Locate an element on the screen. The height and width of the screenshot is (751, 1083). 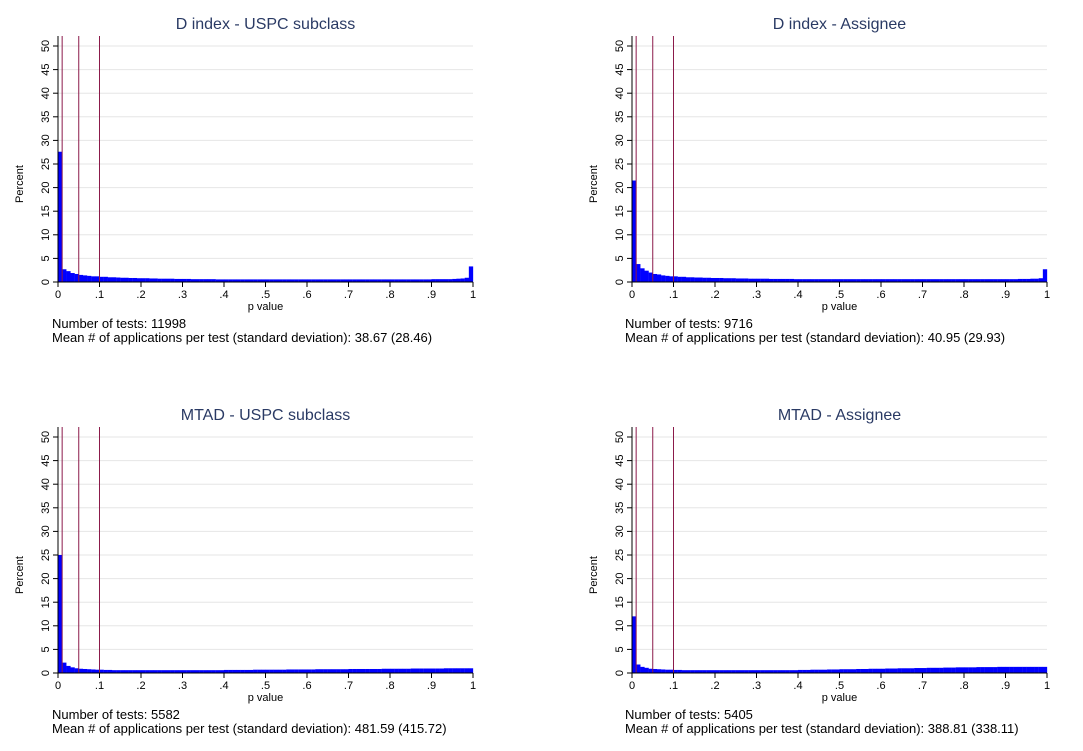
x-tick-label: .9 is located at coordinates (1005, 295).